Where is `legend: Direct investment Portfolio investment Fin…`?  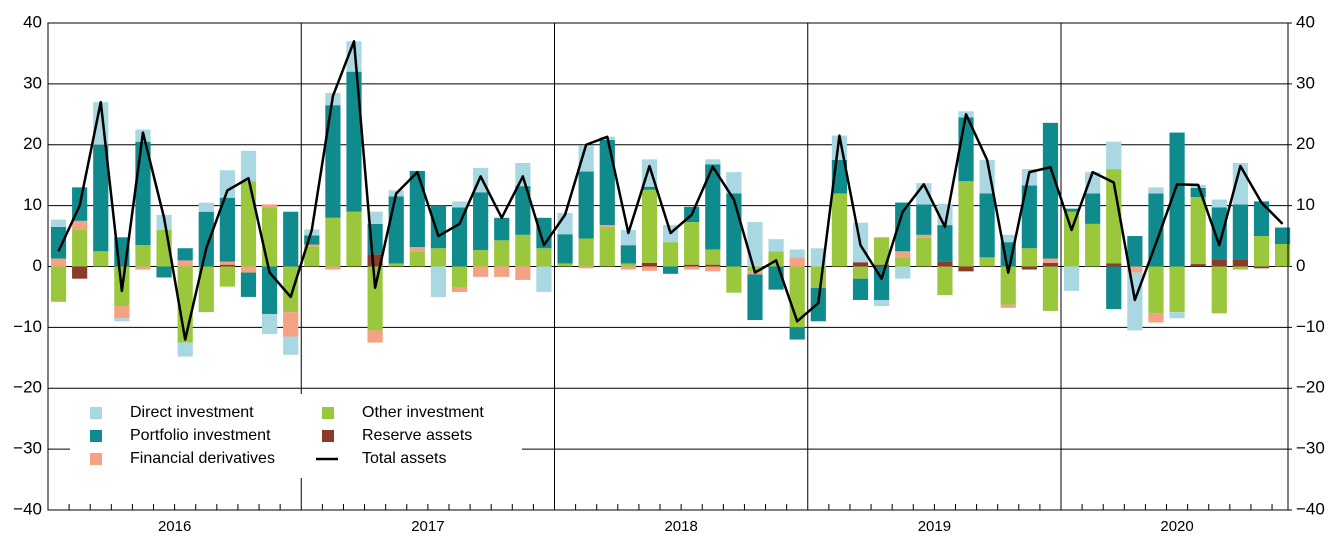 legend: Direct investment Portfolio investment Fin… is located at coordinates (296, 436).